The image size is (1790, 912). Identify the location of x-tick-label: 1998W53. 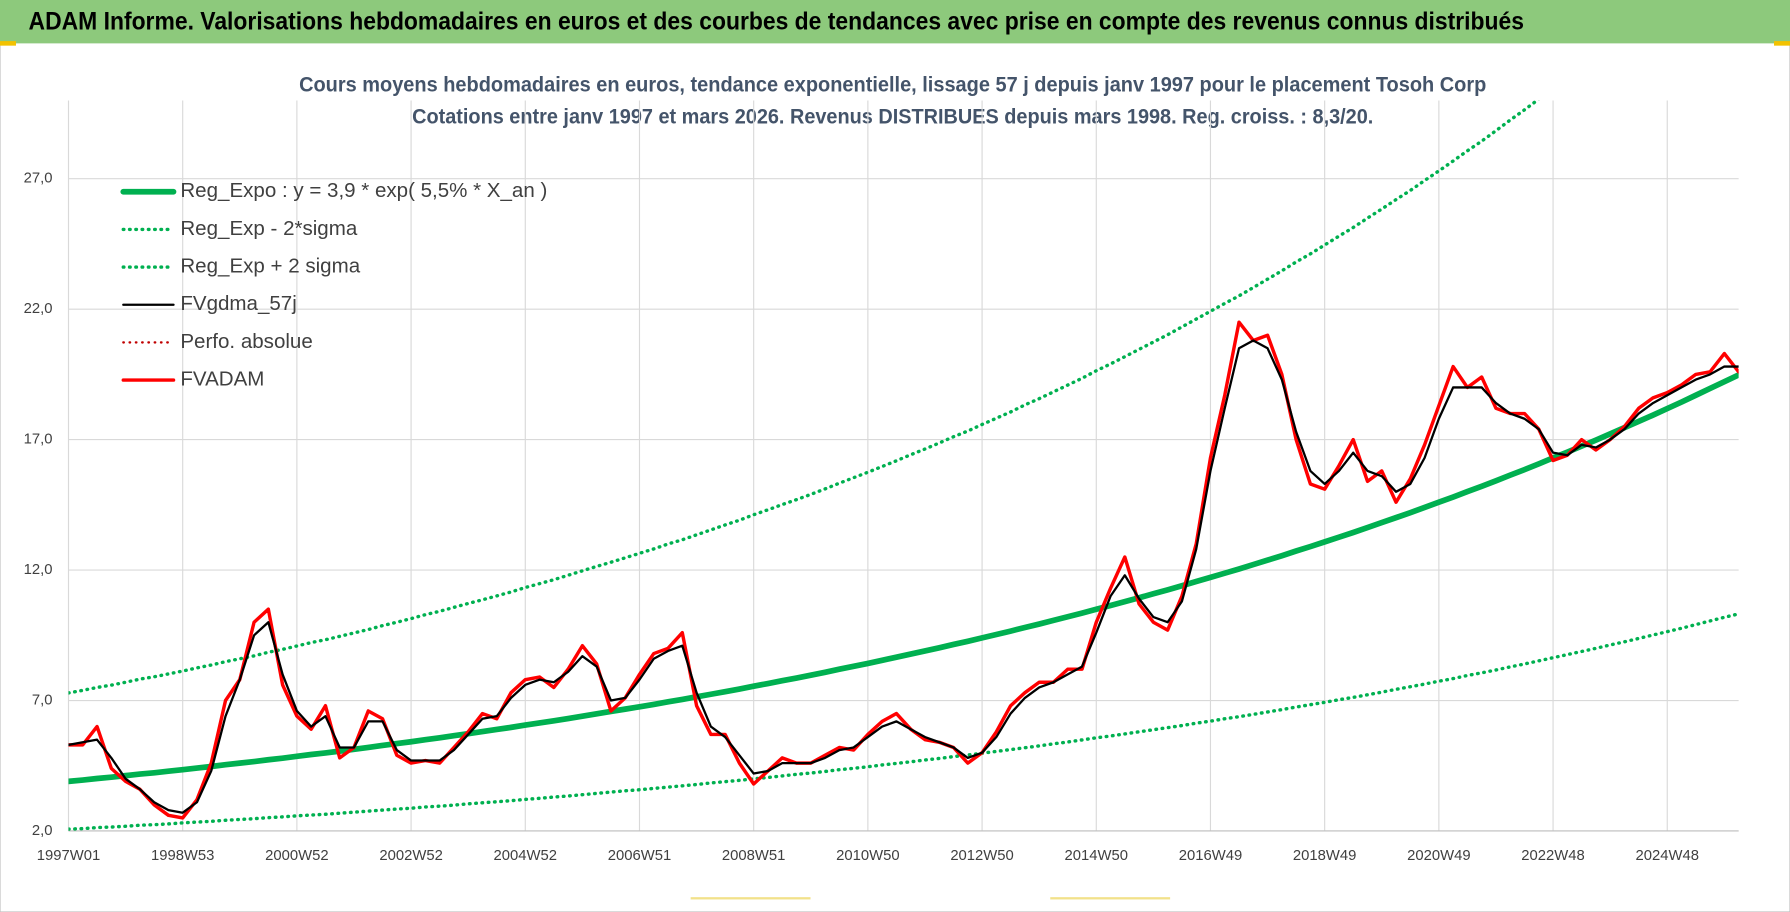
(182, 856).